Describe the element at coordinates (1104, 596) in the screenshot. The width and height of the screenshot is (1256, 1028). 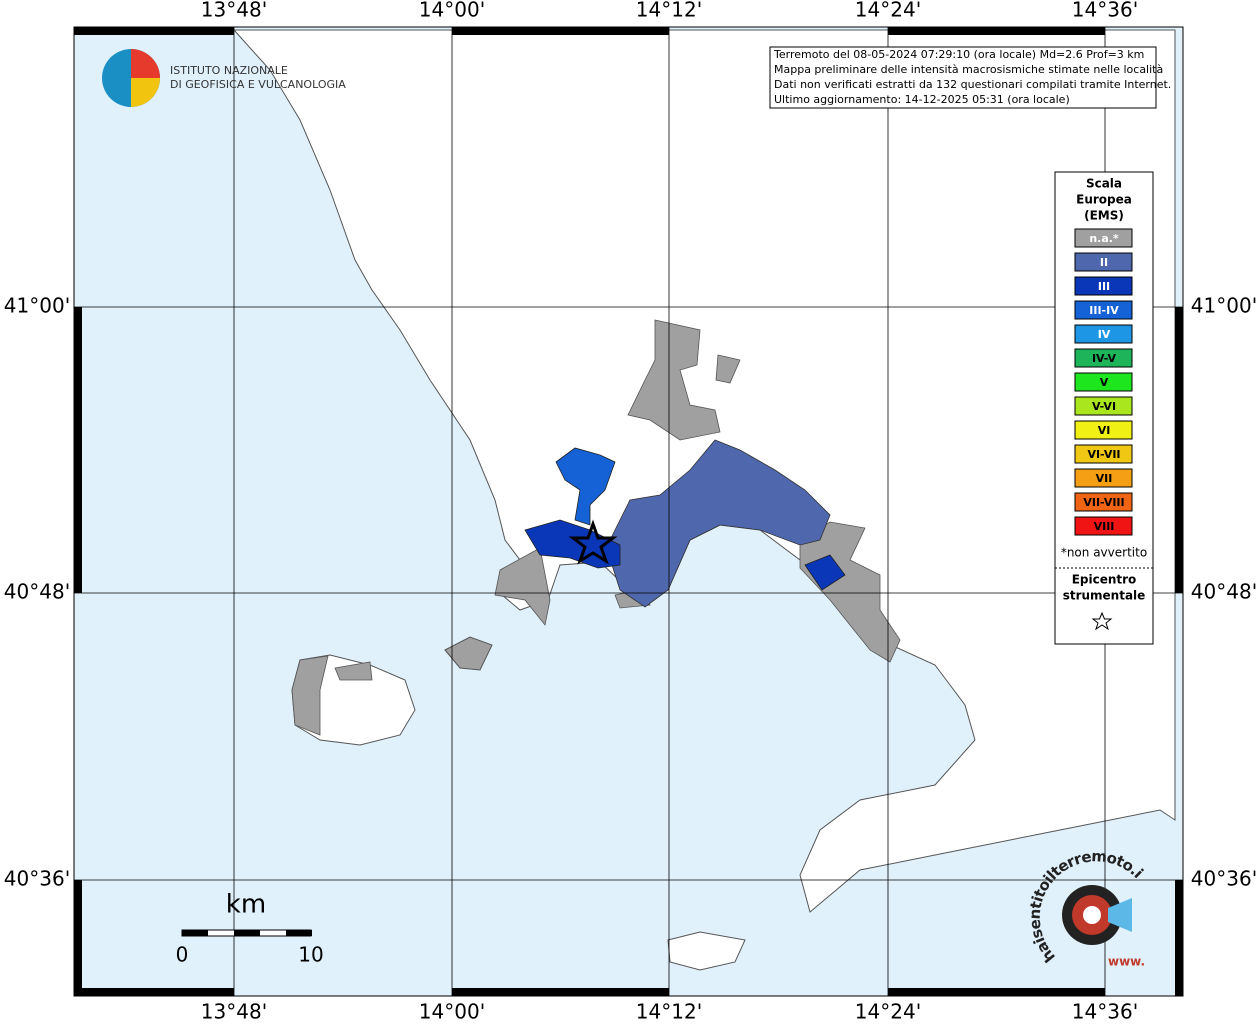
I see `legend-epicenter-title: strumentale` at that location.